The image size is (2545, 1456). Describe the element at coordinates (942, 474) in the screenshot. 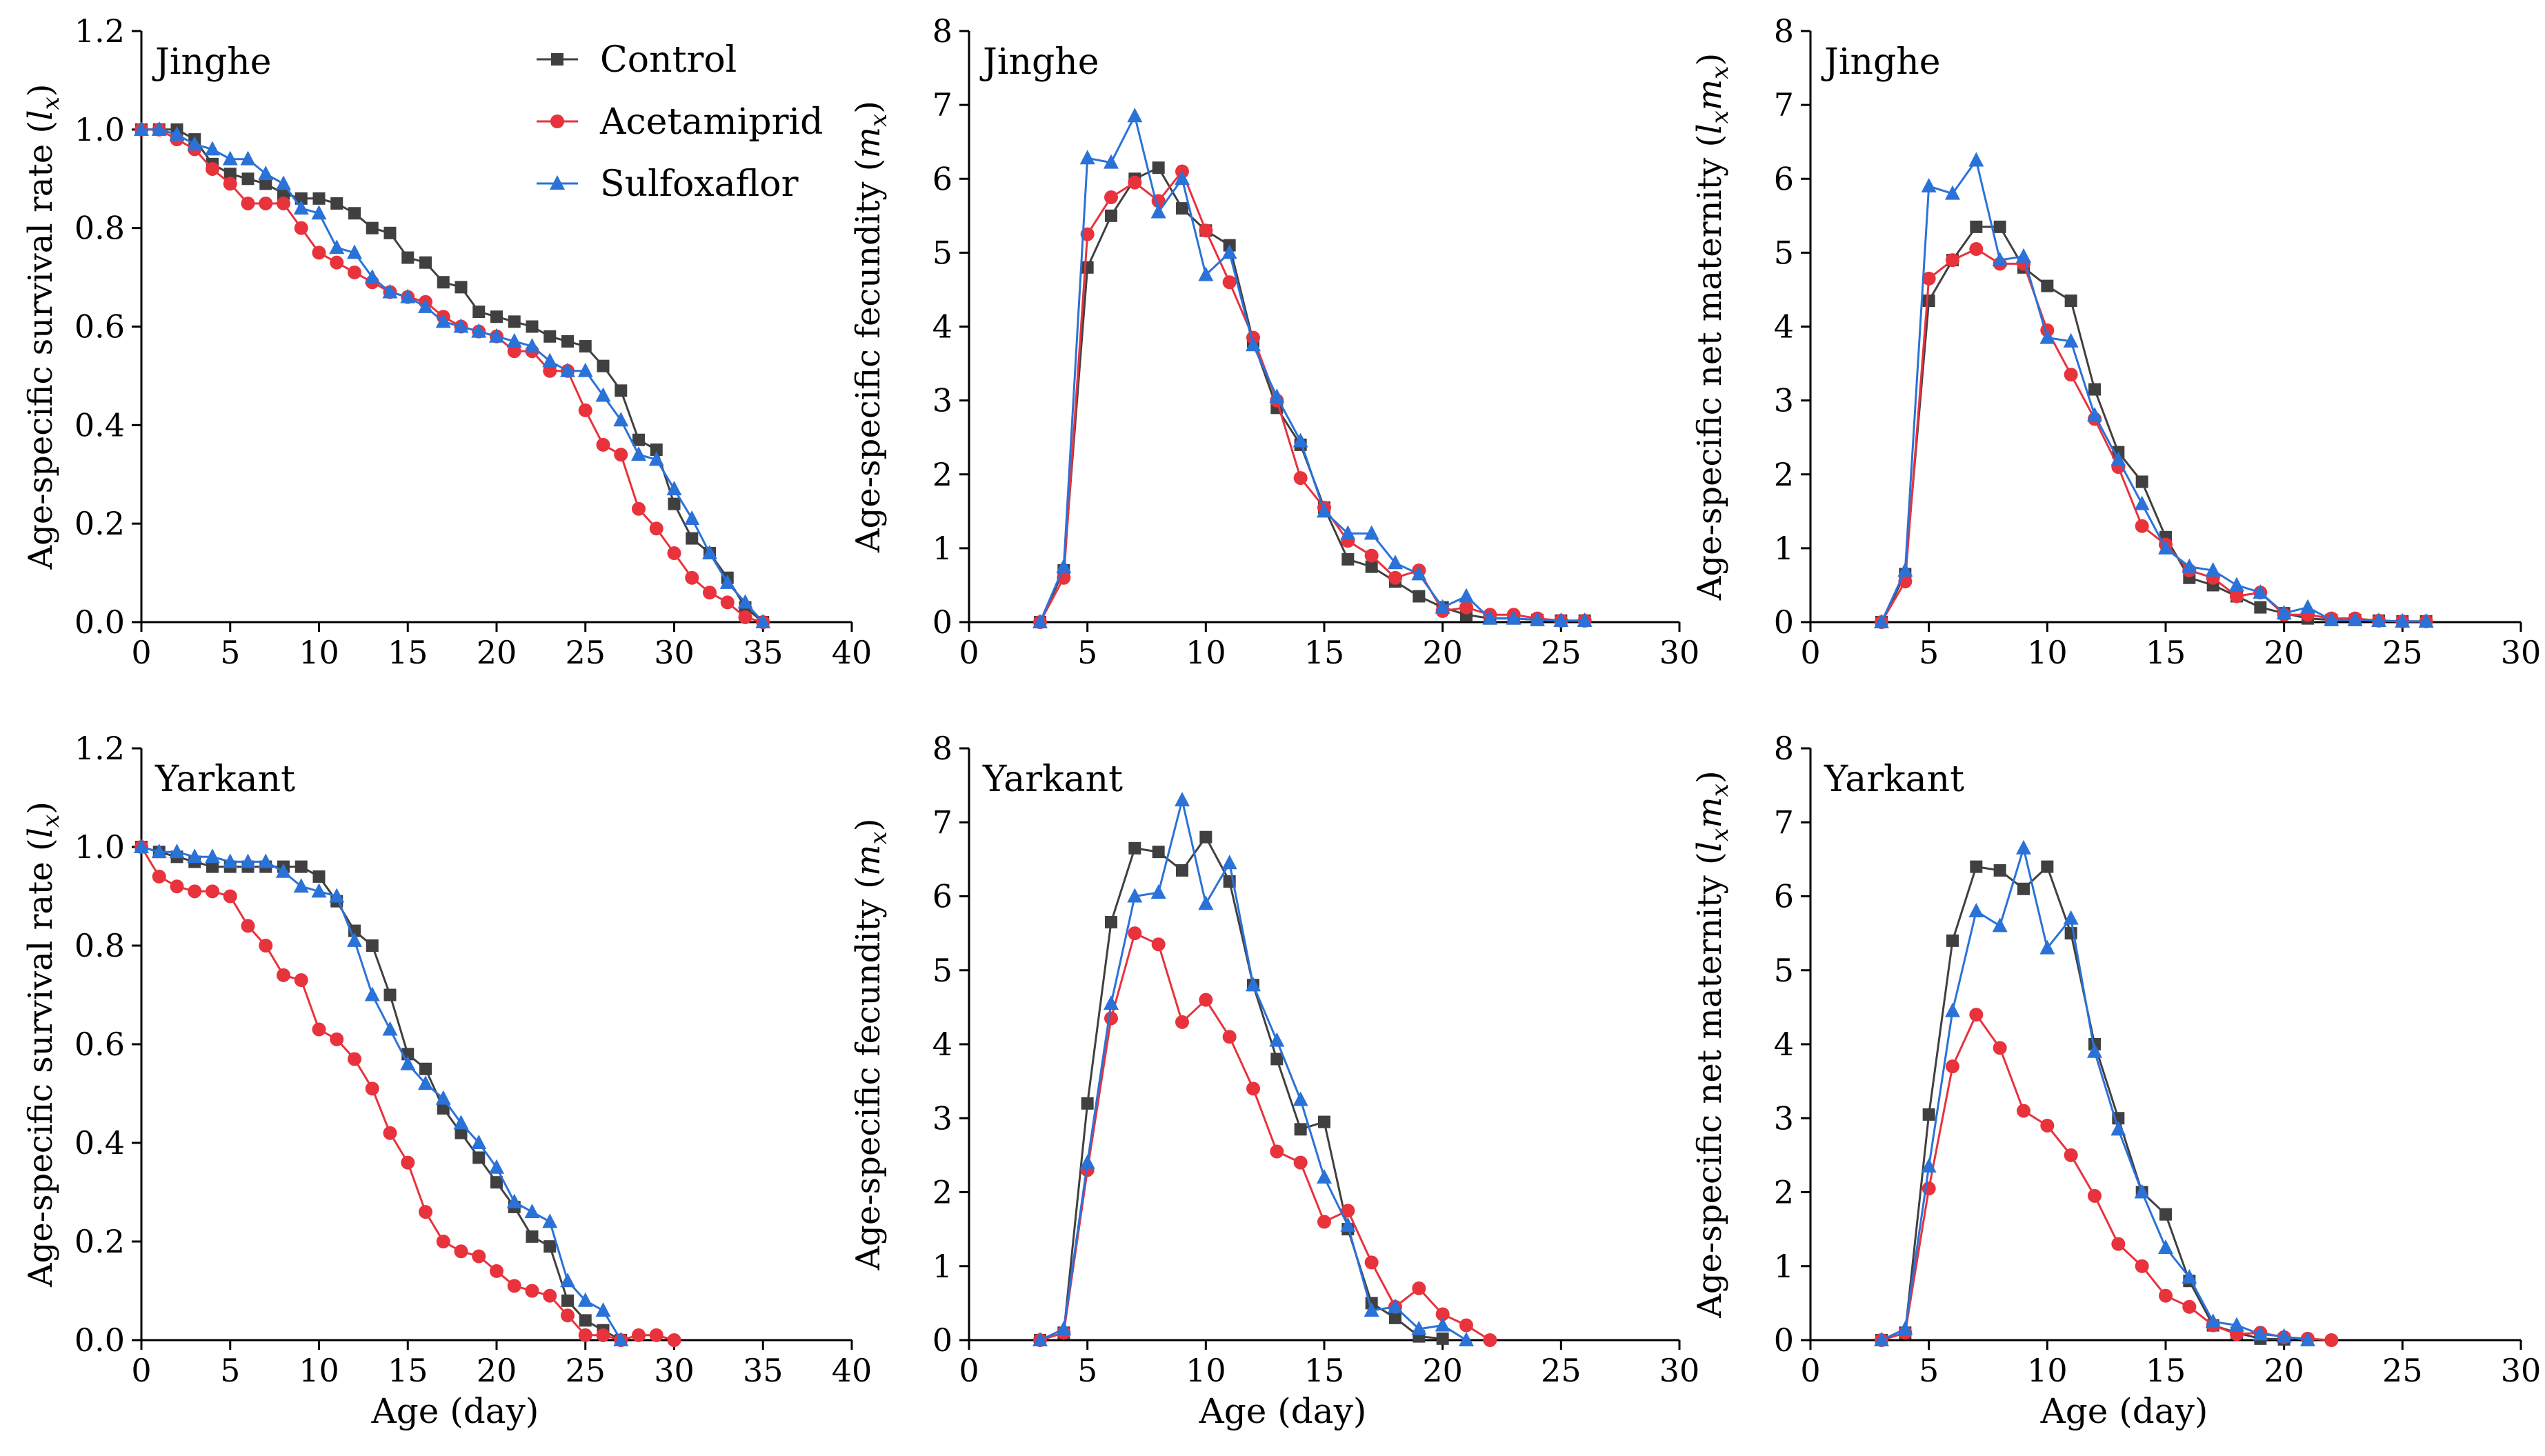

I see `y-tick-label: 2` at that location.